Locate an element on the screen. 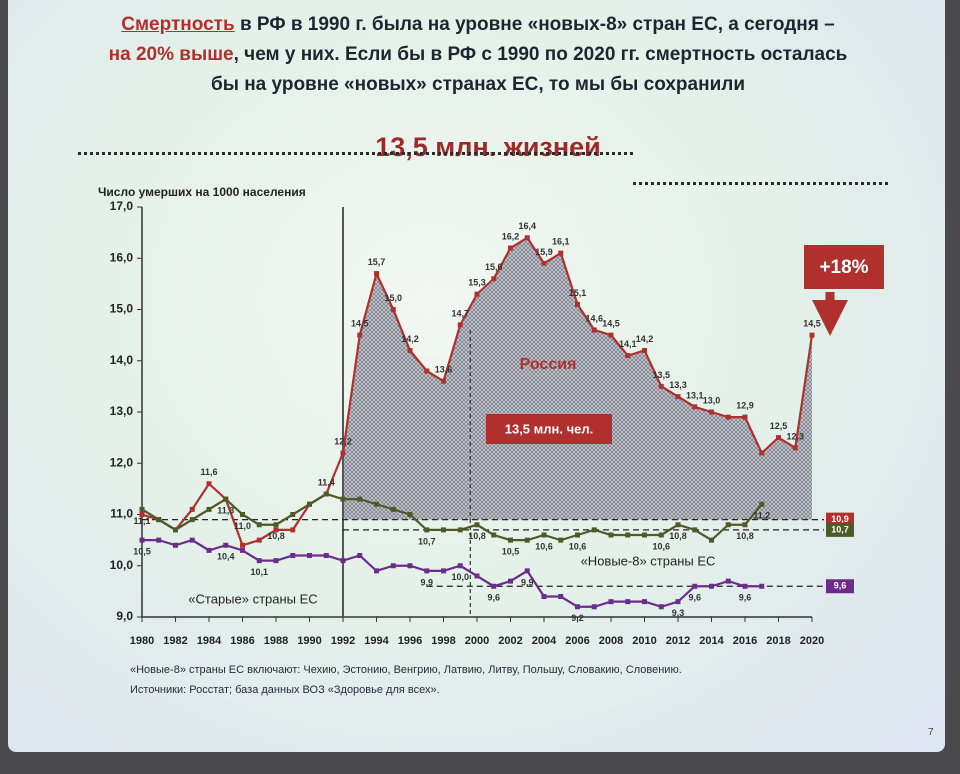 This screenshot has height=774, width=960. data-label: 13,5 is located at coordinates (661, 375).